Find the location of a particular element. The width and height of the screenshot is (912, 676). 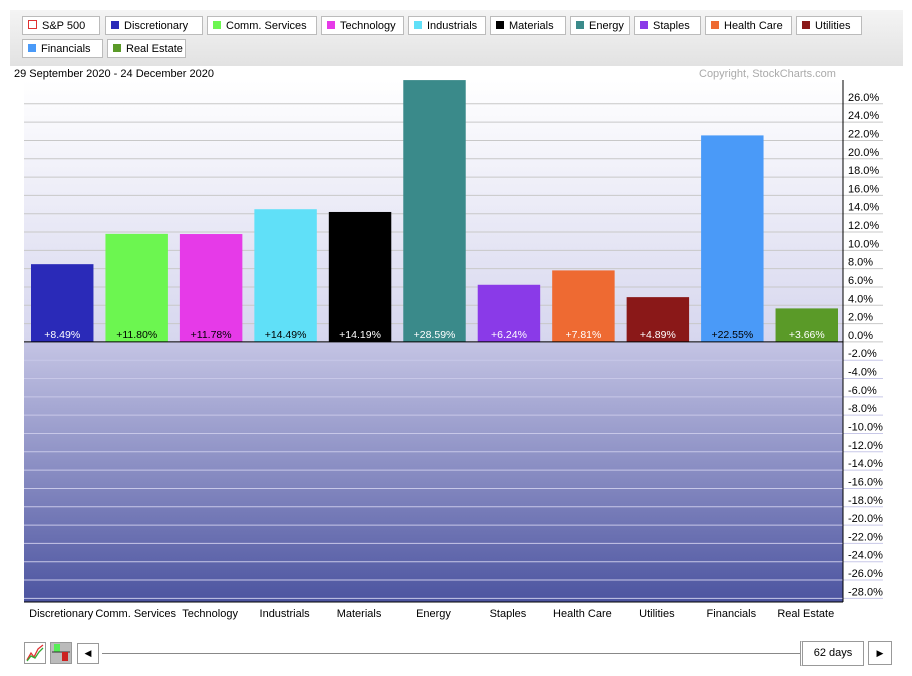

legend-item: Technology is located at coordinates (362, 25).